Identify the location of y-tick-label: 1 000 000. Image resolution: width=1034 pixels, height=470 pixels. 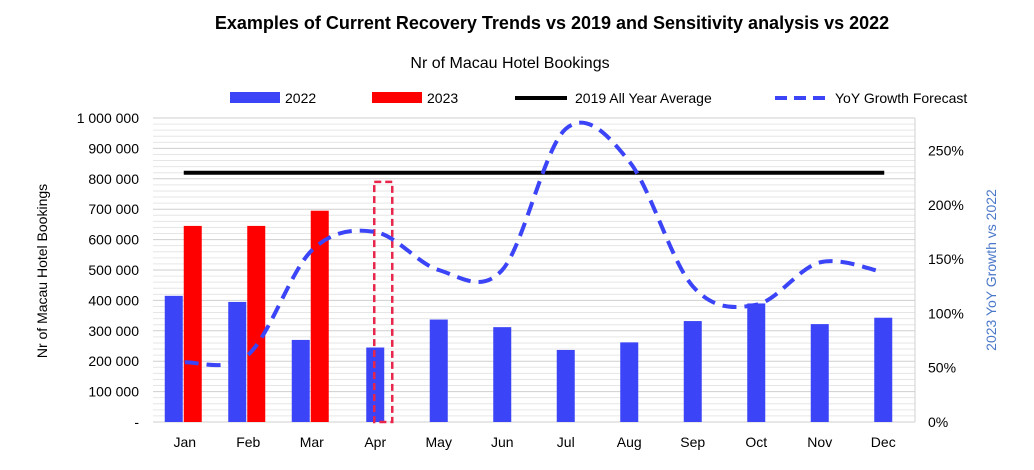
(108, 118).